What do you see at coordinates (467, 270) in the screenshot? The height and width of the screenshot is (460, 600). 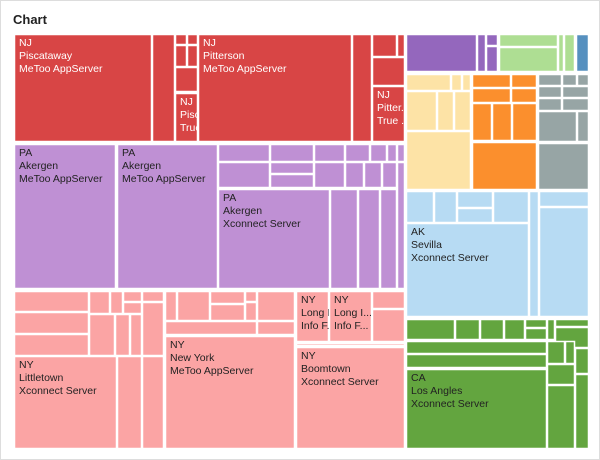 I see `treemap-node-labeled: AK Sevilla Xconnect Server` at bounding box center [467, 270].